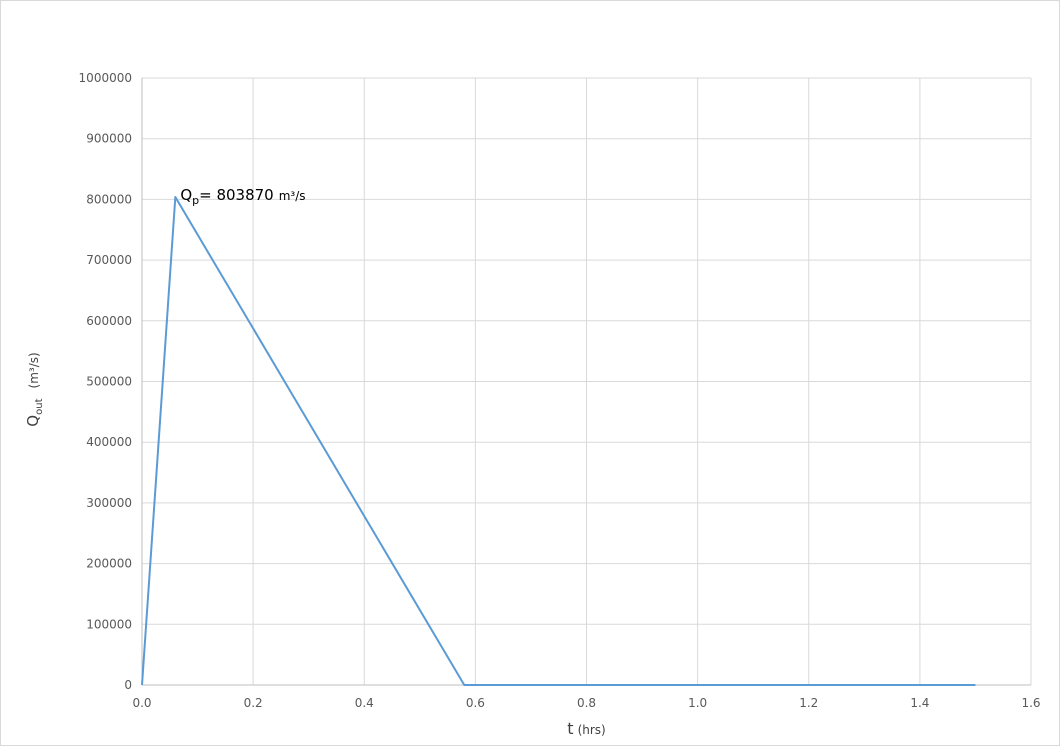 This screenshot has width=1061, height=748. Describe the element at coordinates (186, 195) in the screenshot. I see `peak-annotation-label: Q` at that location.